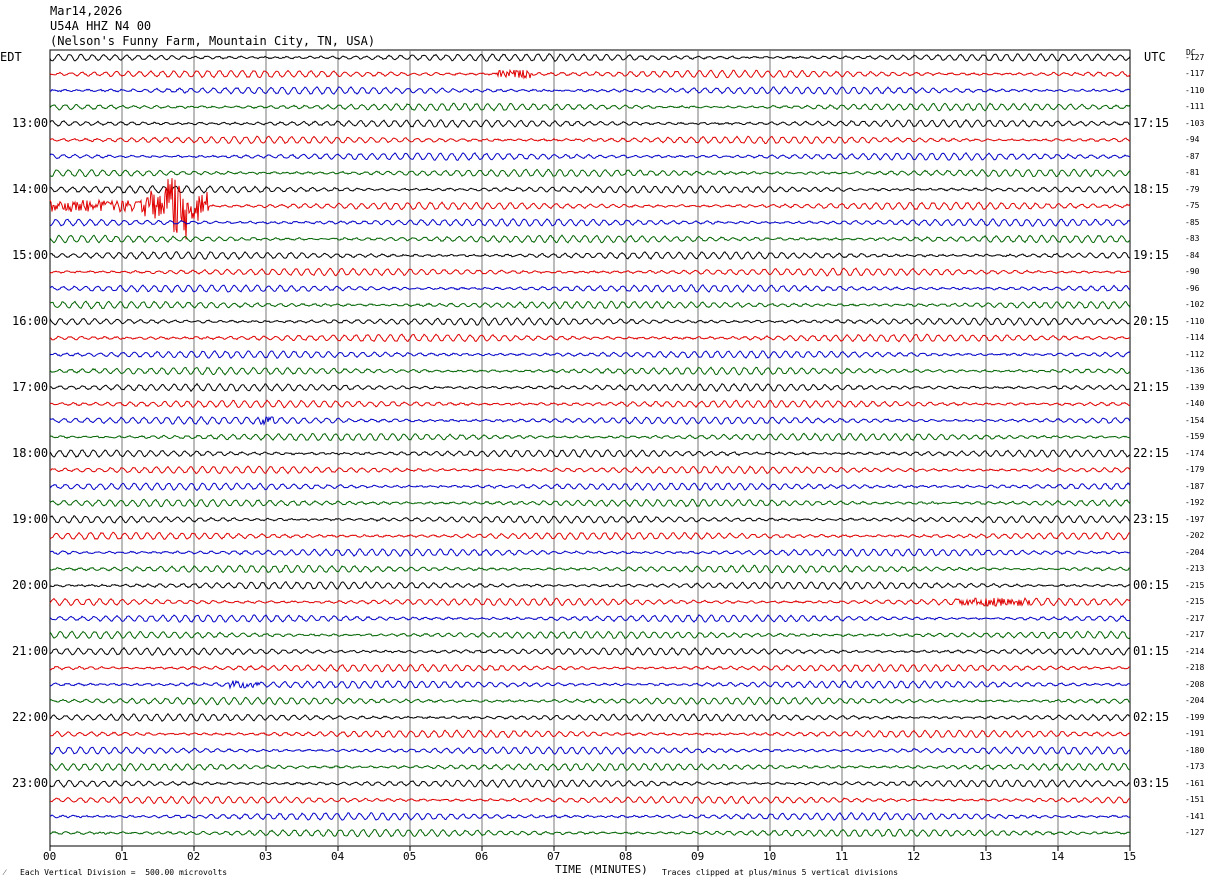 The height and width of the screenshot is (886, 1210). What do you see at coordinates (30, 320) in the screenshot?
I see `left-hour-label: 16:00` at bounding box center [30, 320].